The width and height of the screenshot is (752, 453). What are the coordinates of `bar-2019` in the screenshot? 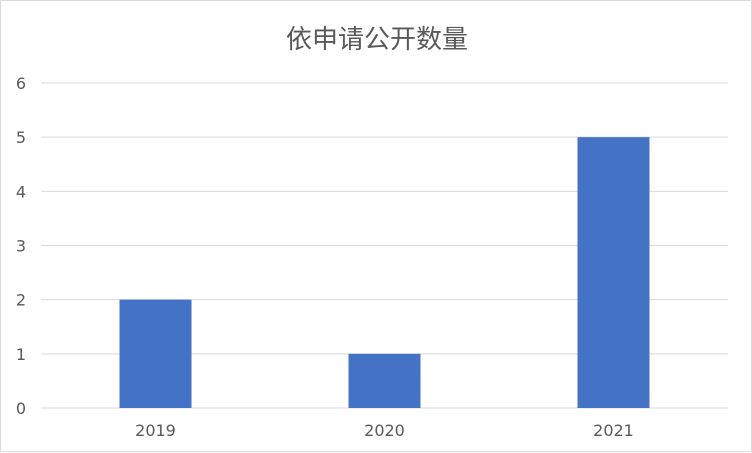 It's located at (155, 353).